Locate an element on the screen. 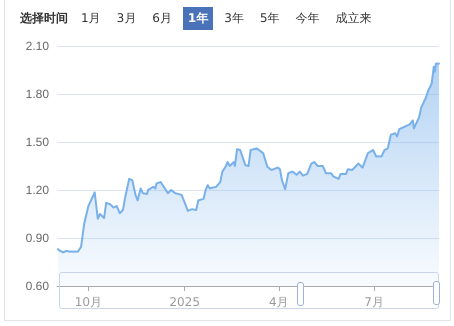 The height and width of the screenshot is (326, 454). text: 1年 is located at coordinates (198, 18).